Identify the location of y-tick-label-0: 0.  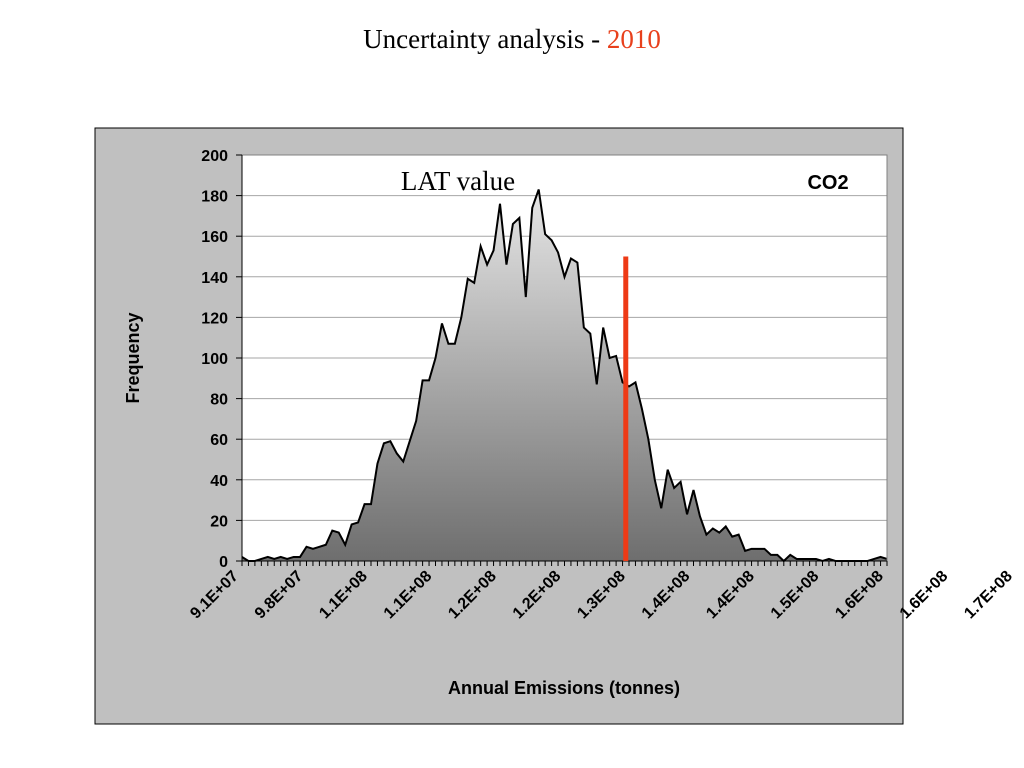
(223, 562).